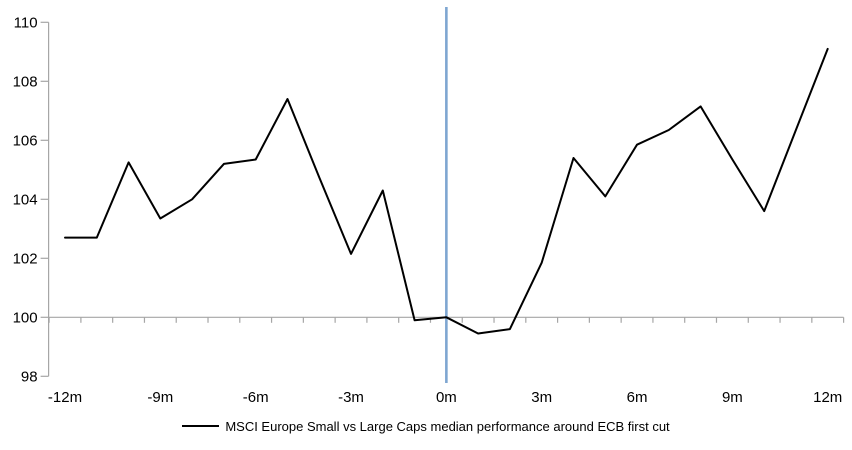  What do you see at coordinates (256, 397) in the screenshot?
I see `x-axis-tick-label: -6m` at bounding box center [256, 397].